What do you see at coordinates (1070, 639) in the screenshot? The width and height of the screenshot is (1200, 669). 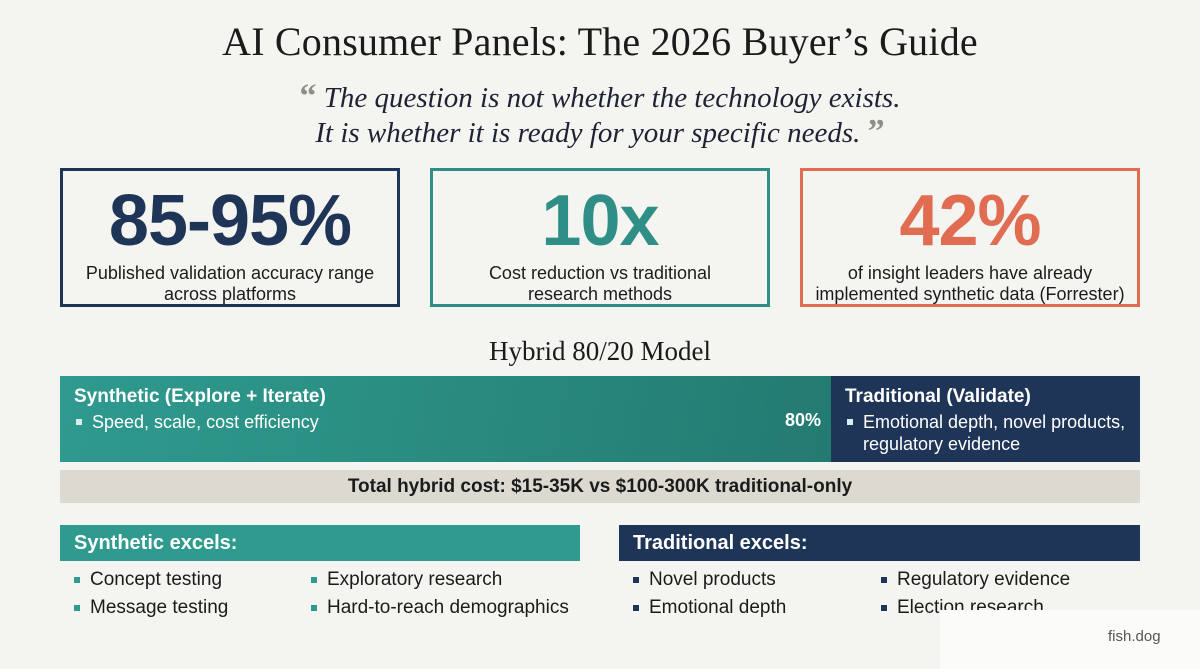 I see `watermark-backdrop` at bounding box center [1070, 639].